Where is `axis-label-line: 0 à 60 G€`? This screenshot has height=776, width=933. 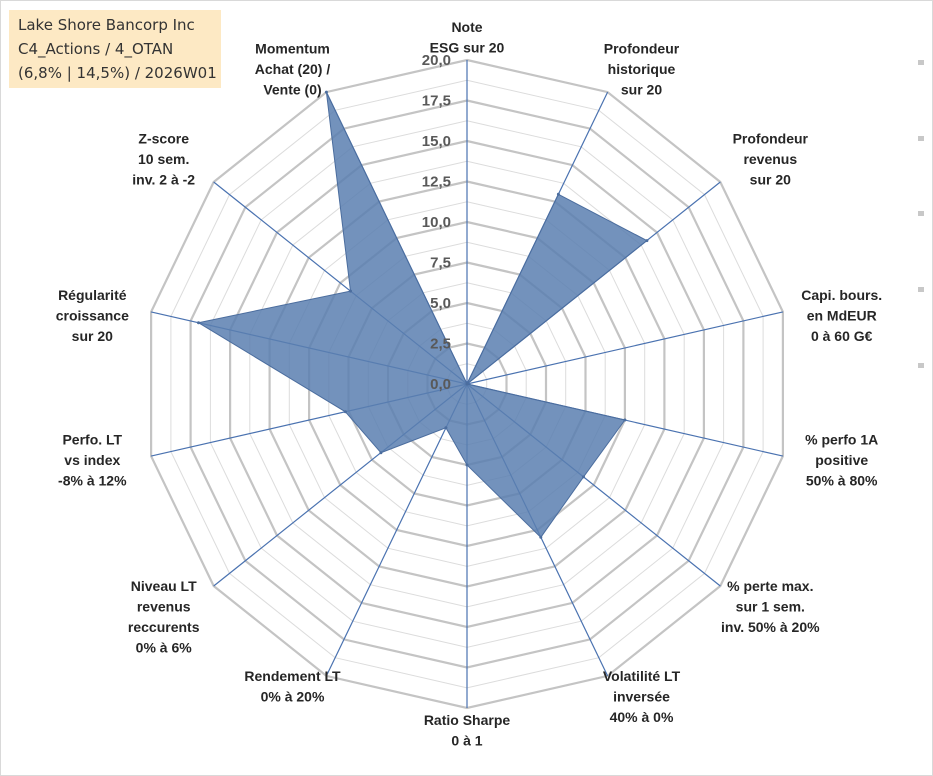 axis-label-line: 0 à 60 G€ is located at coordinates (842, 336).